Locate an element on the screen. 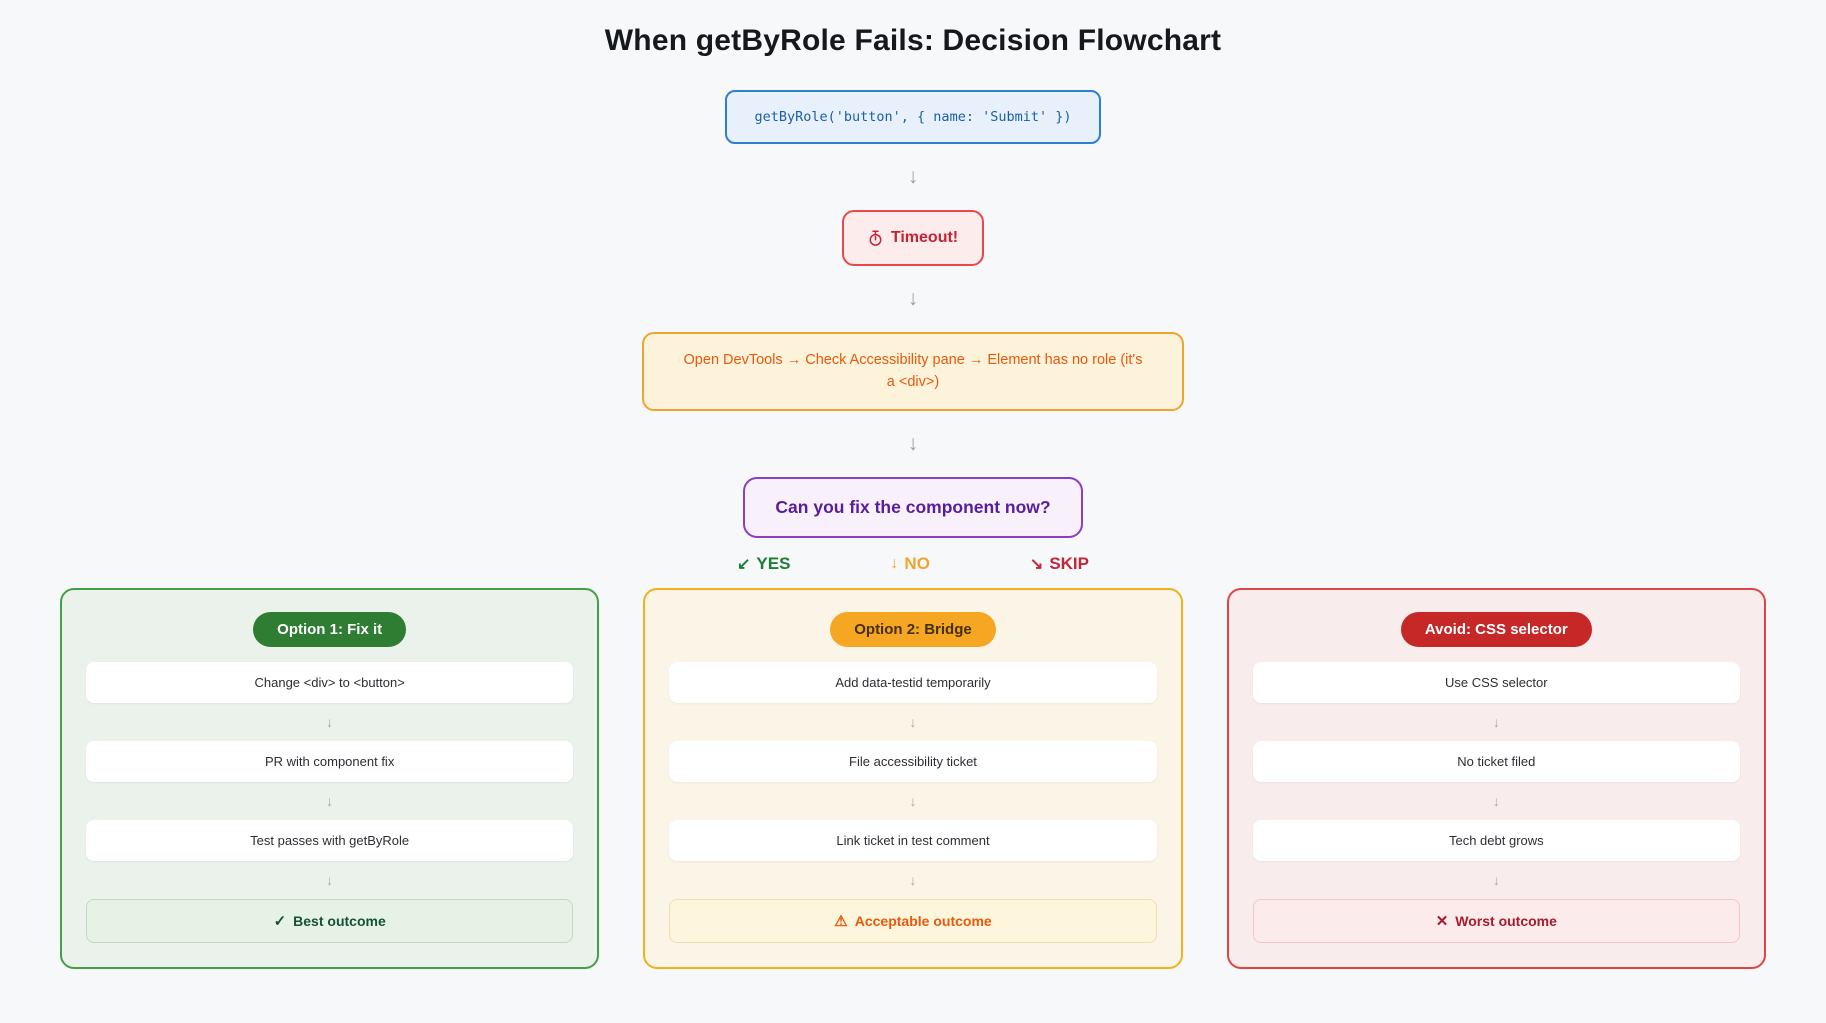  branch-labels: ↙ YES ↓ NO ↘ SKIP is located at coordinates (913, 564).